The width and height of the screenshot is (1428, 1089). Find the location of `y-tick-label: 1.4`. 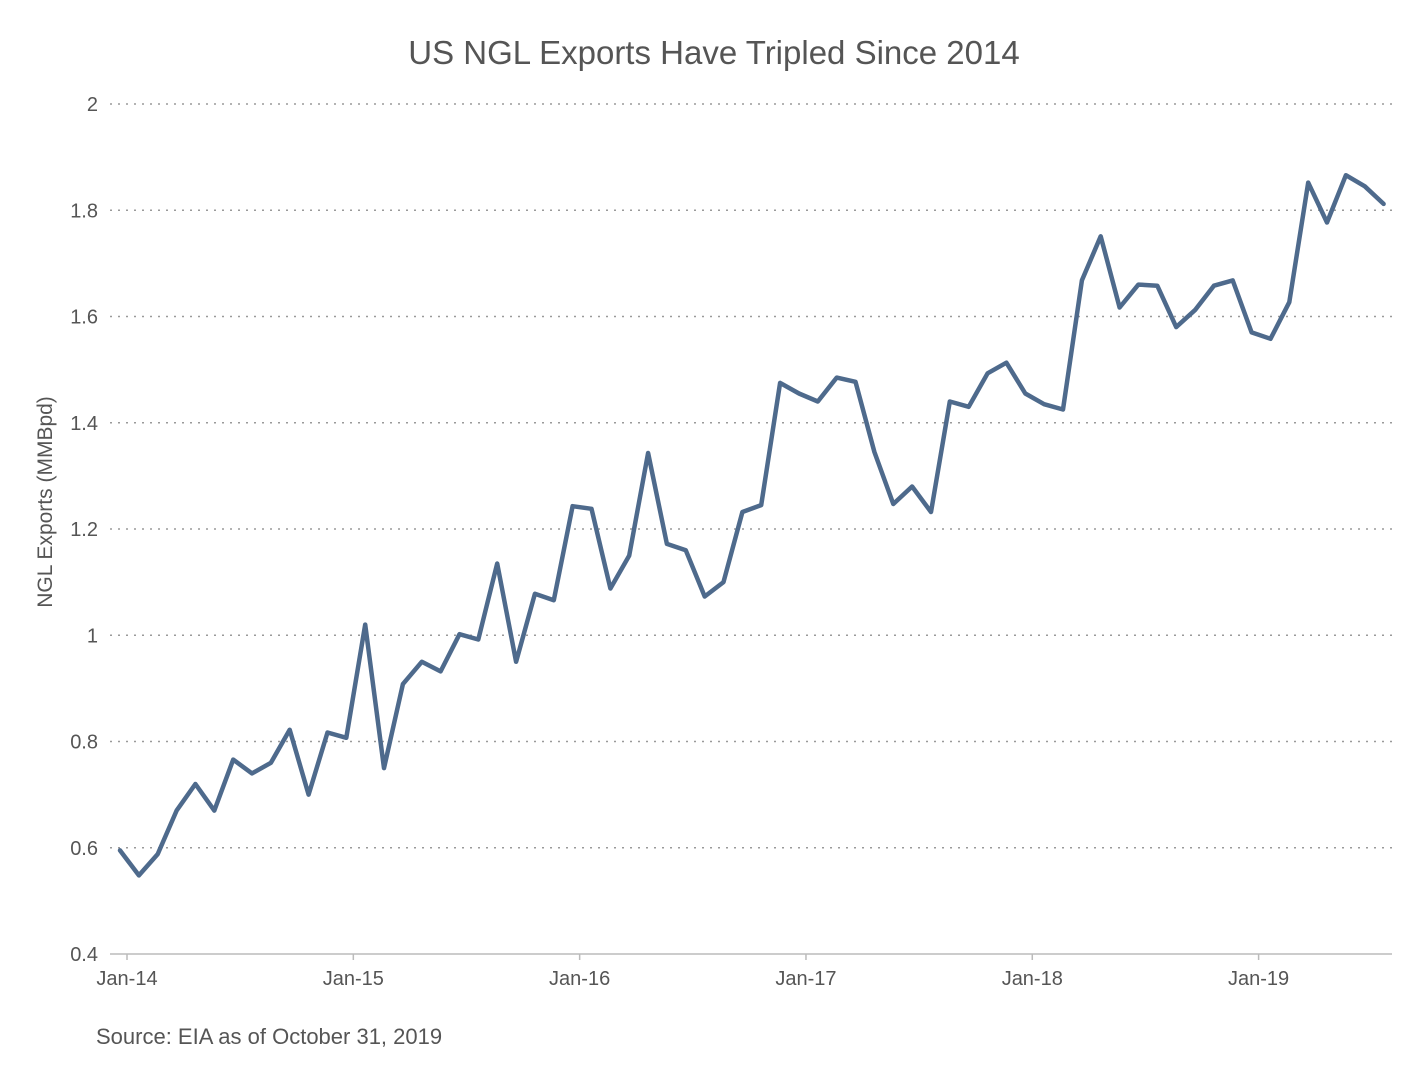

y-tick-label: 1.4 is located at coordinates (84, 424).